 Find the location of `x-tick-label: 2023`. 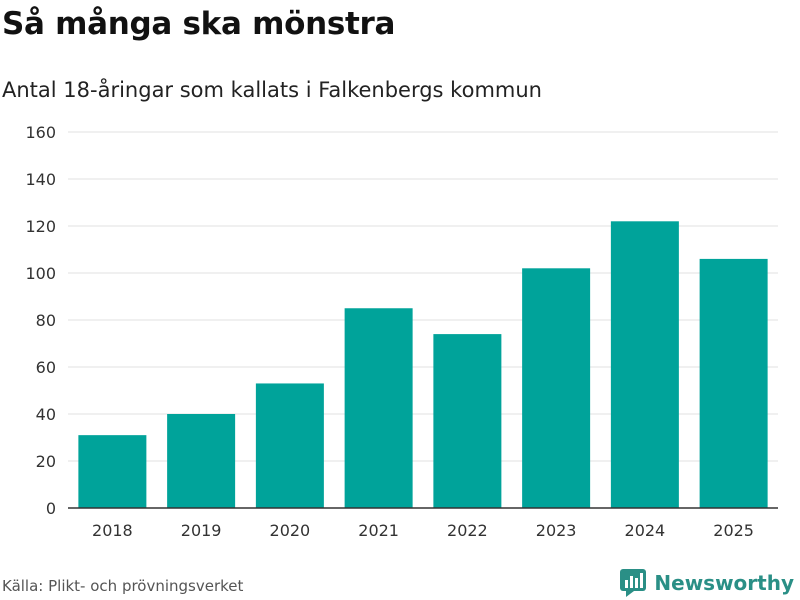

x-tick-label: 2023 is located at coordinates (556, 530).